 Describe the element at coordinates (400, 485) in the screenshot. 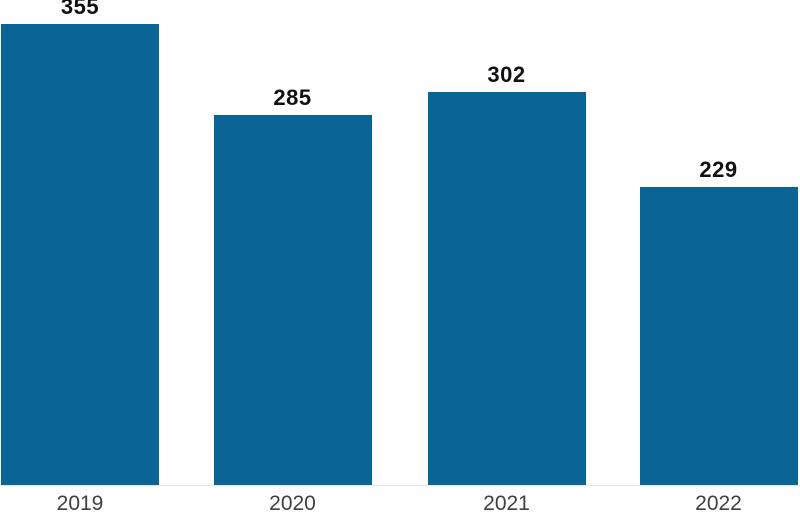

I see `x-axis-line` at that location.